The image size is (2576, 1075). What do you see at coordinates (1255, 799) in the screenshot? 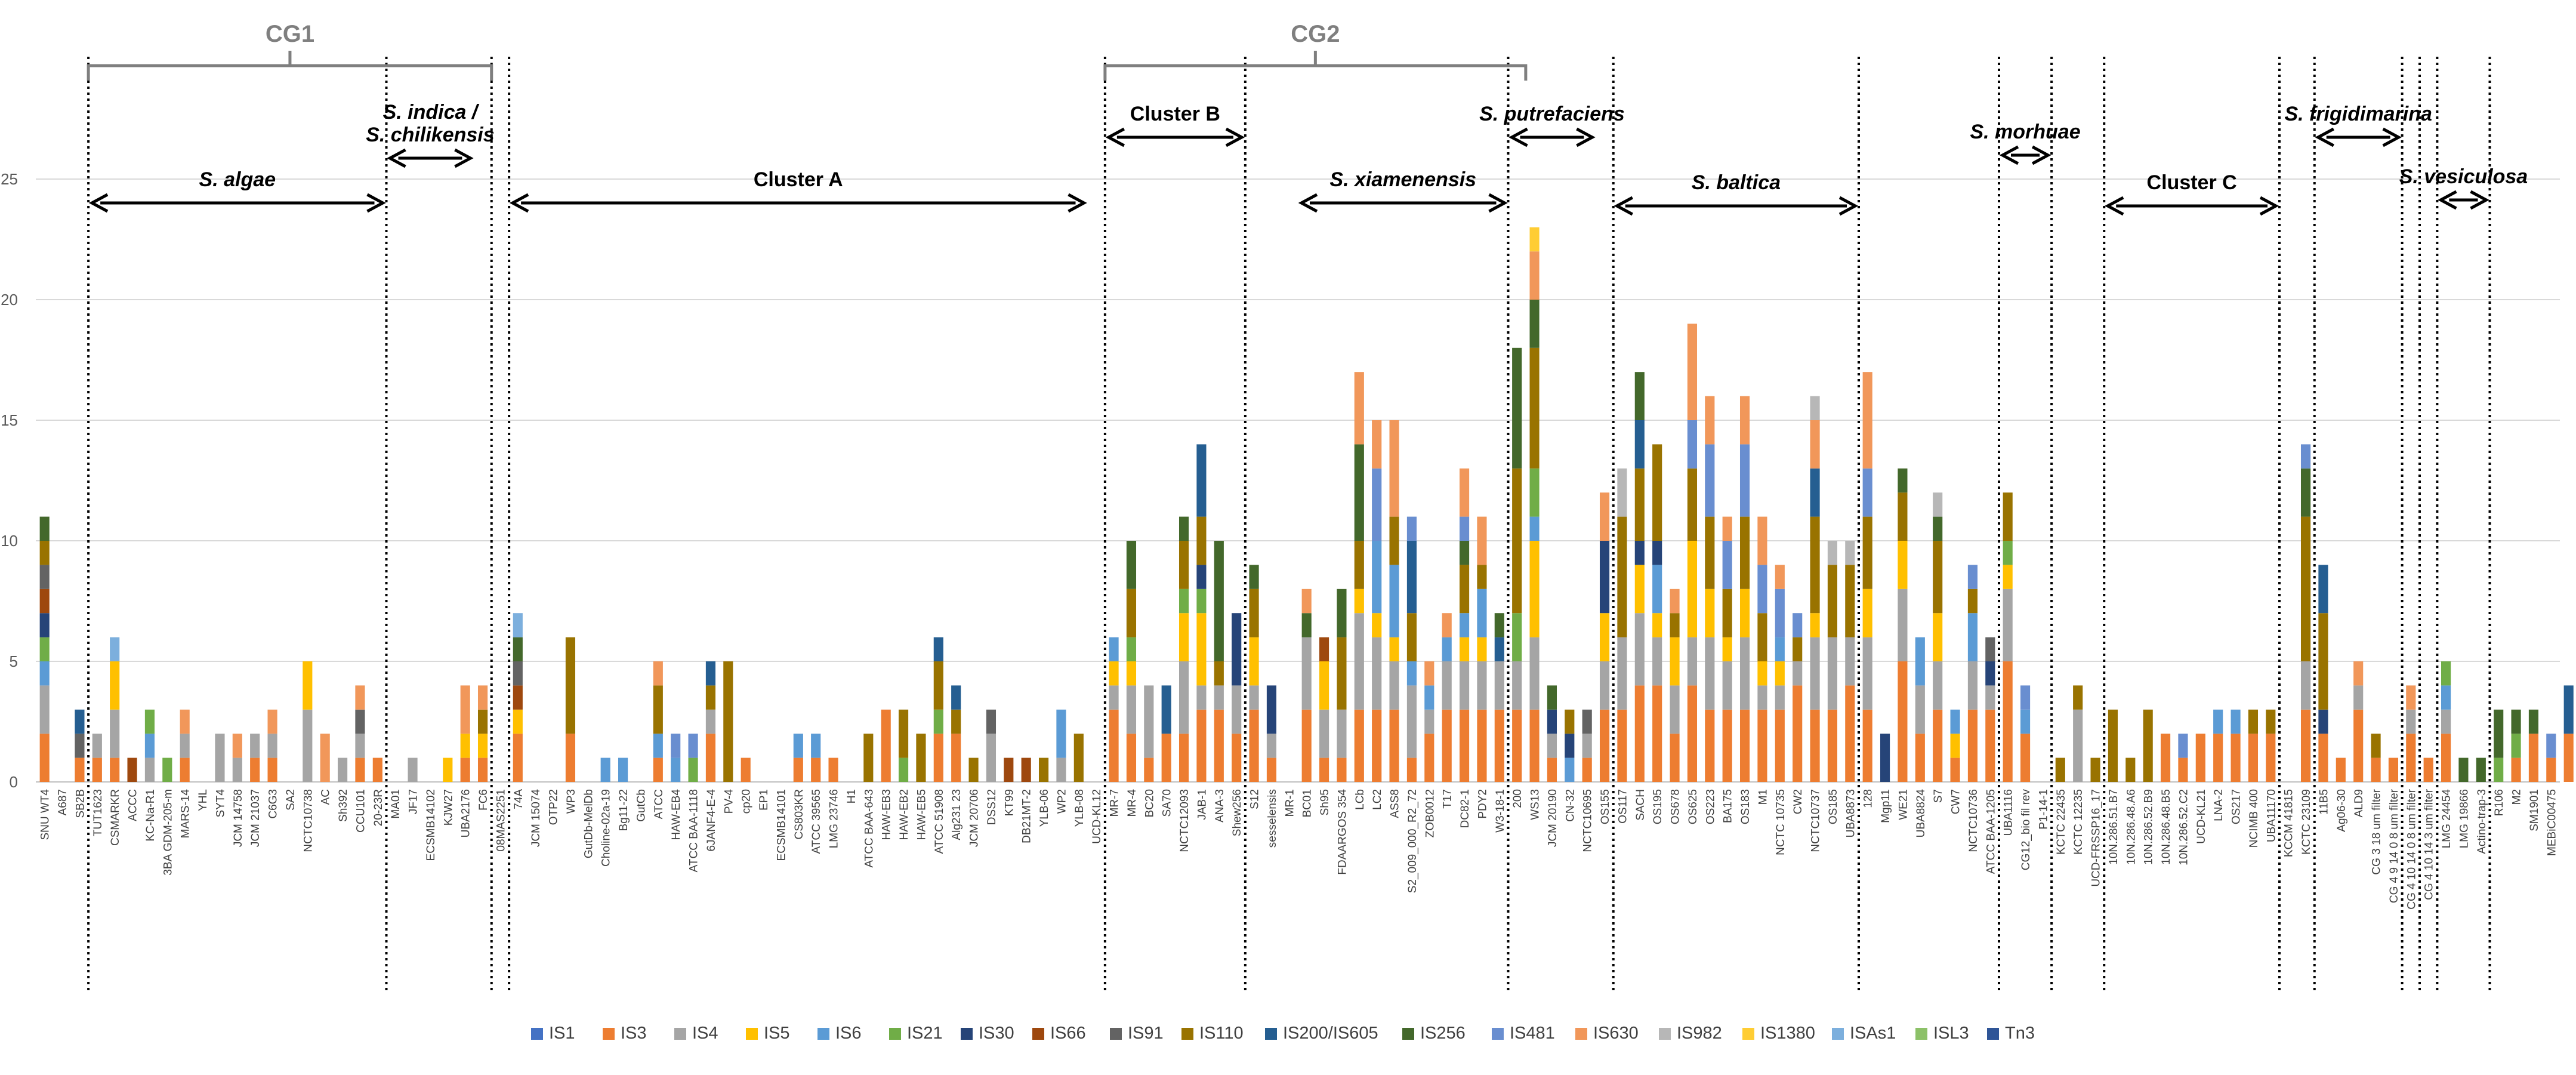
I see `x-tick-label: S12` at bounding box center [1255, 799].